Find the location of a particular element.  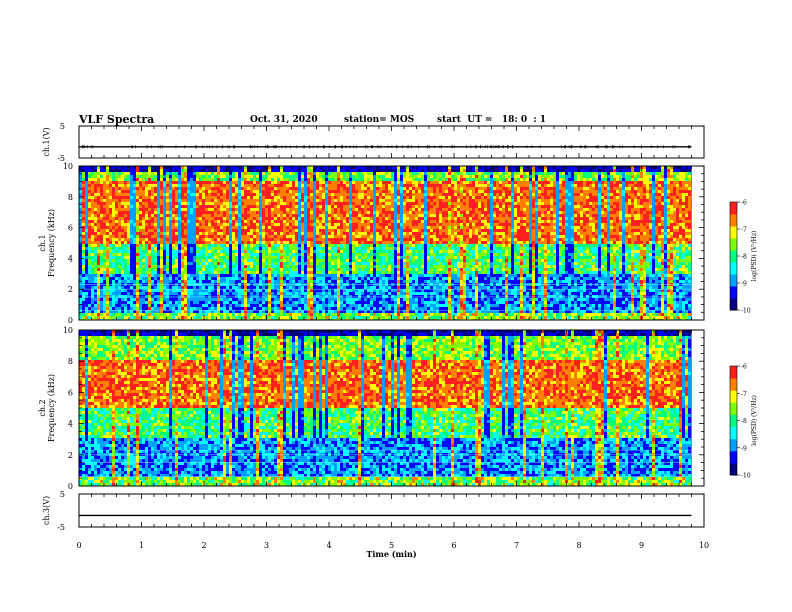

start-time-label: start UT = 18: 0 : 1 is located at coordinates (491, 120).